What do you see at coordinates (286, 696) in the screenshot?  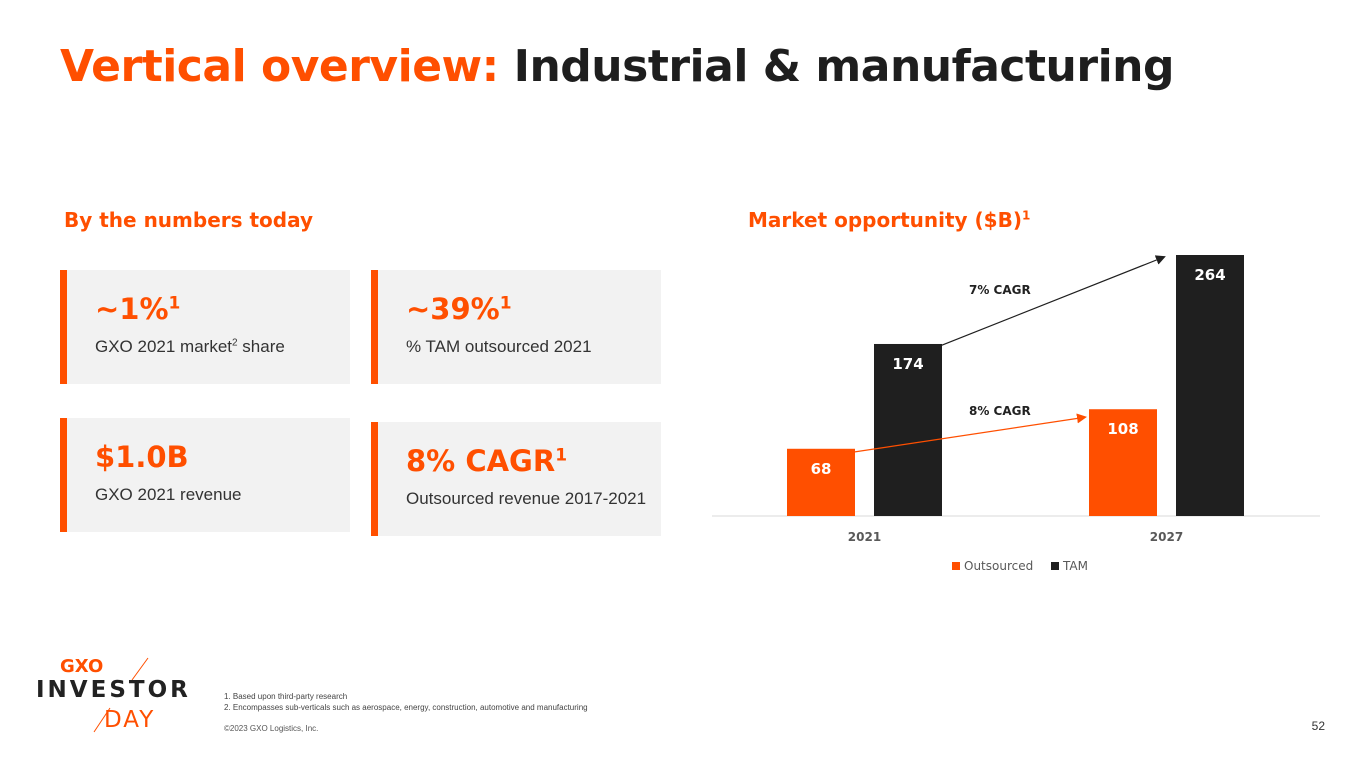 I see `footnote-1: 1. Based upon third-party research` at bounding box center [286, 696].